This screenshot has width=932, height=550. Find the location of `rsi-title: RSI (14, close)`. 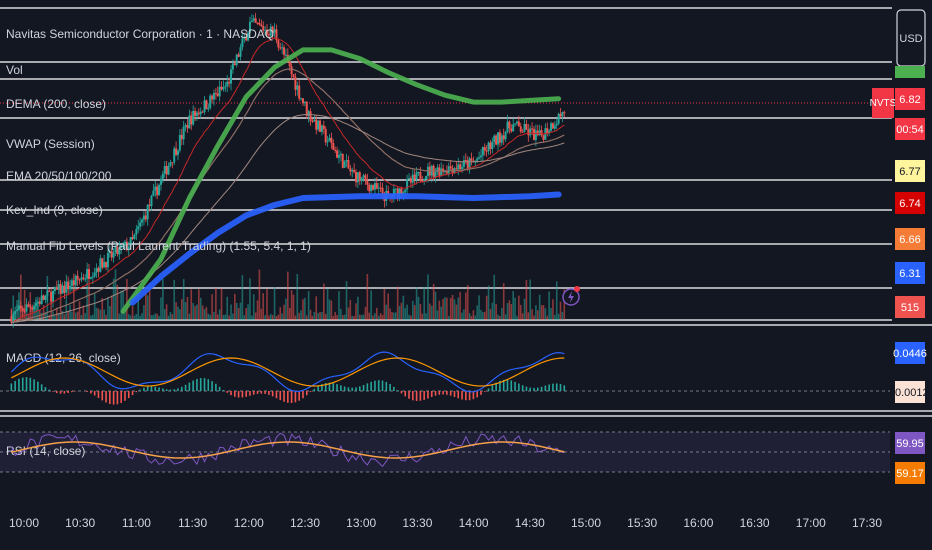

rsi-title: RSI (14, close) is located at coordinates (45, 451).